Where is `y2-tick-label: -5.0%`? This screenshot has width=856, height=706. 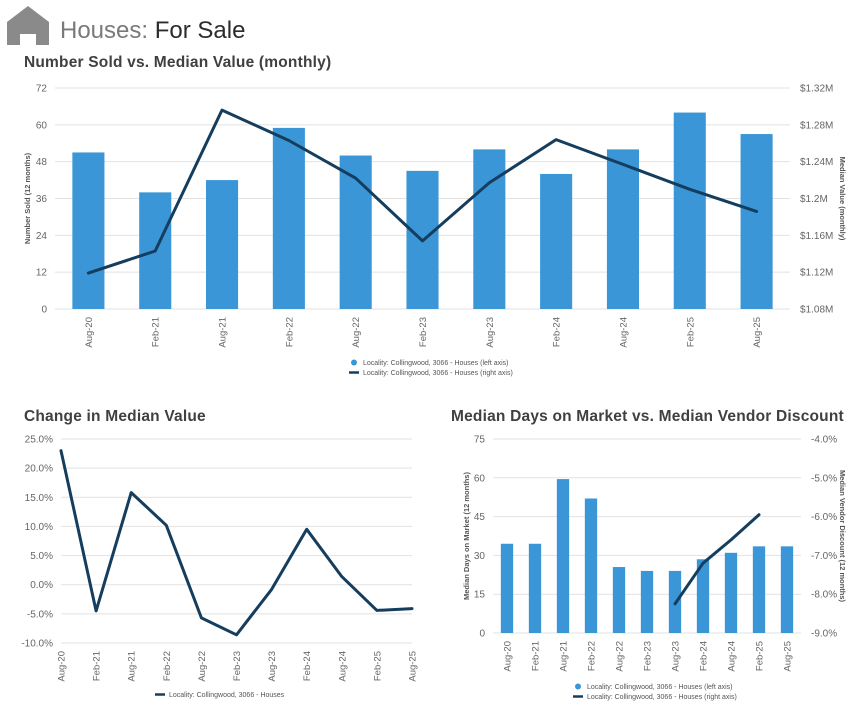
y2-tick-label: -5.0% is located at coordinates (824, 478).